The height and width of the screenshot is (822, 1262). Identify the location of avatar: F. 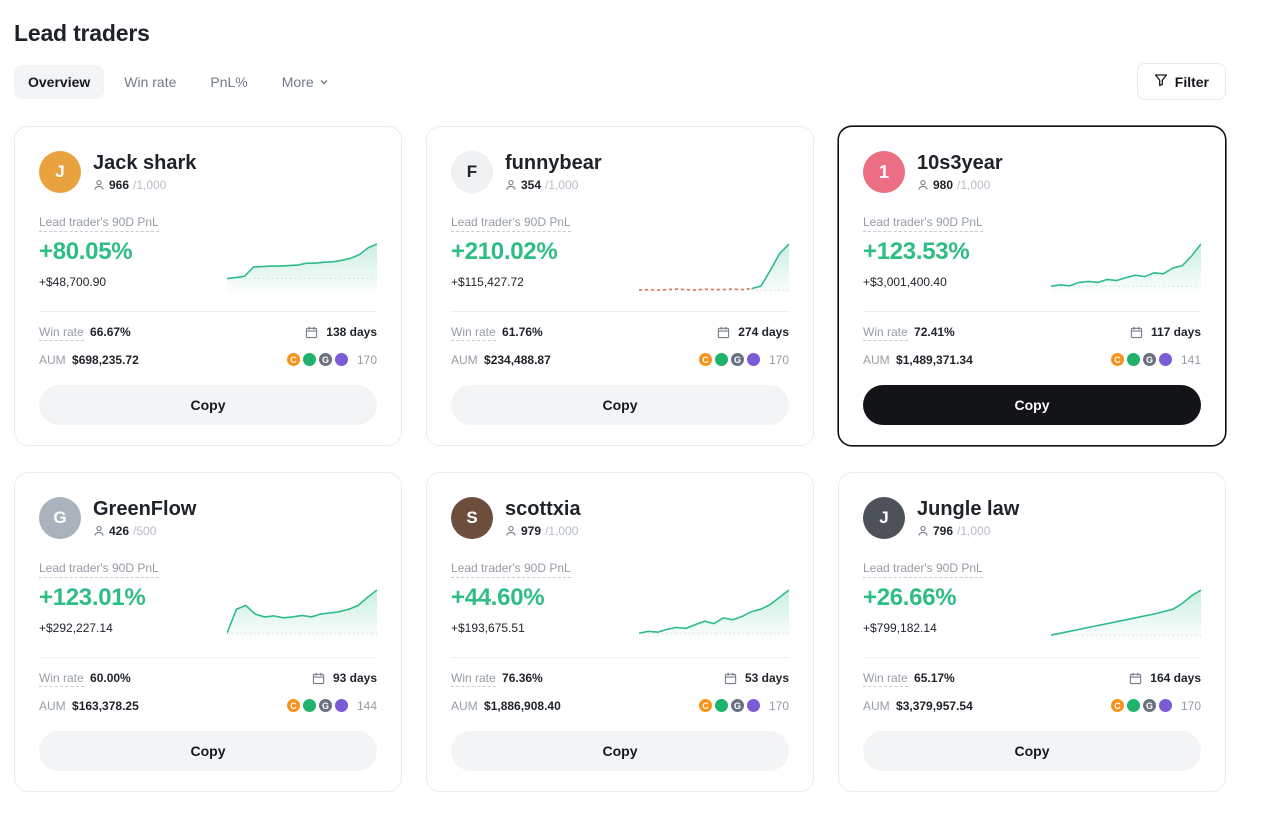
(472, 172).